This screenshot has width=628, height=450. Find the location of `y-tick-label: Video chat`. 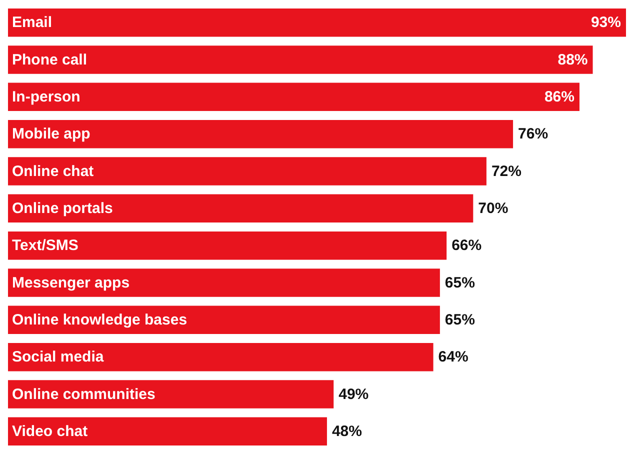

y-tick-label: Video chat is located at coordinates (50, 431).